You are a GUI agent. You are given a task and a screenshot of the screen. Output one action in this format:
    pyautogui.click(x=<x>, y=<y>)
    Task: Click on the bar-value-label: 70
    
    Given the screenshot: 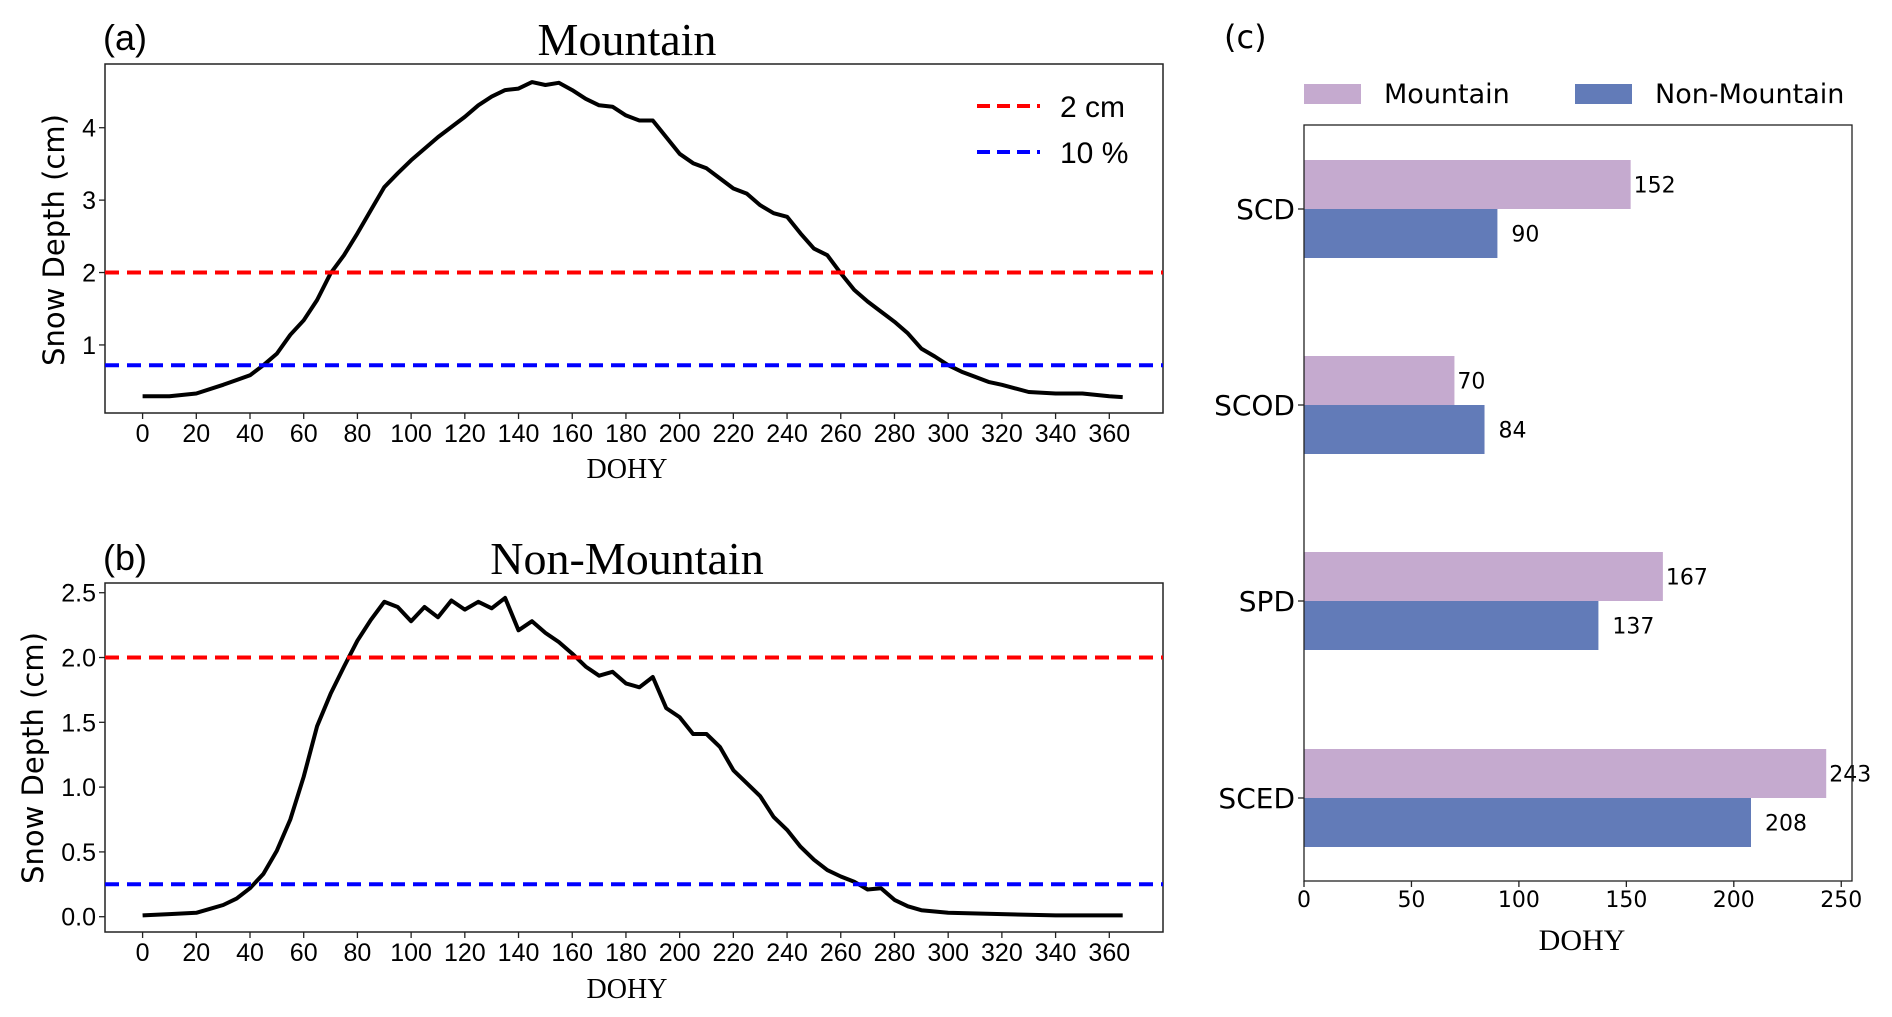 What is the action you would take?
    pyautogui.click(x=1471, y=382)
    